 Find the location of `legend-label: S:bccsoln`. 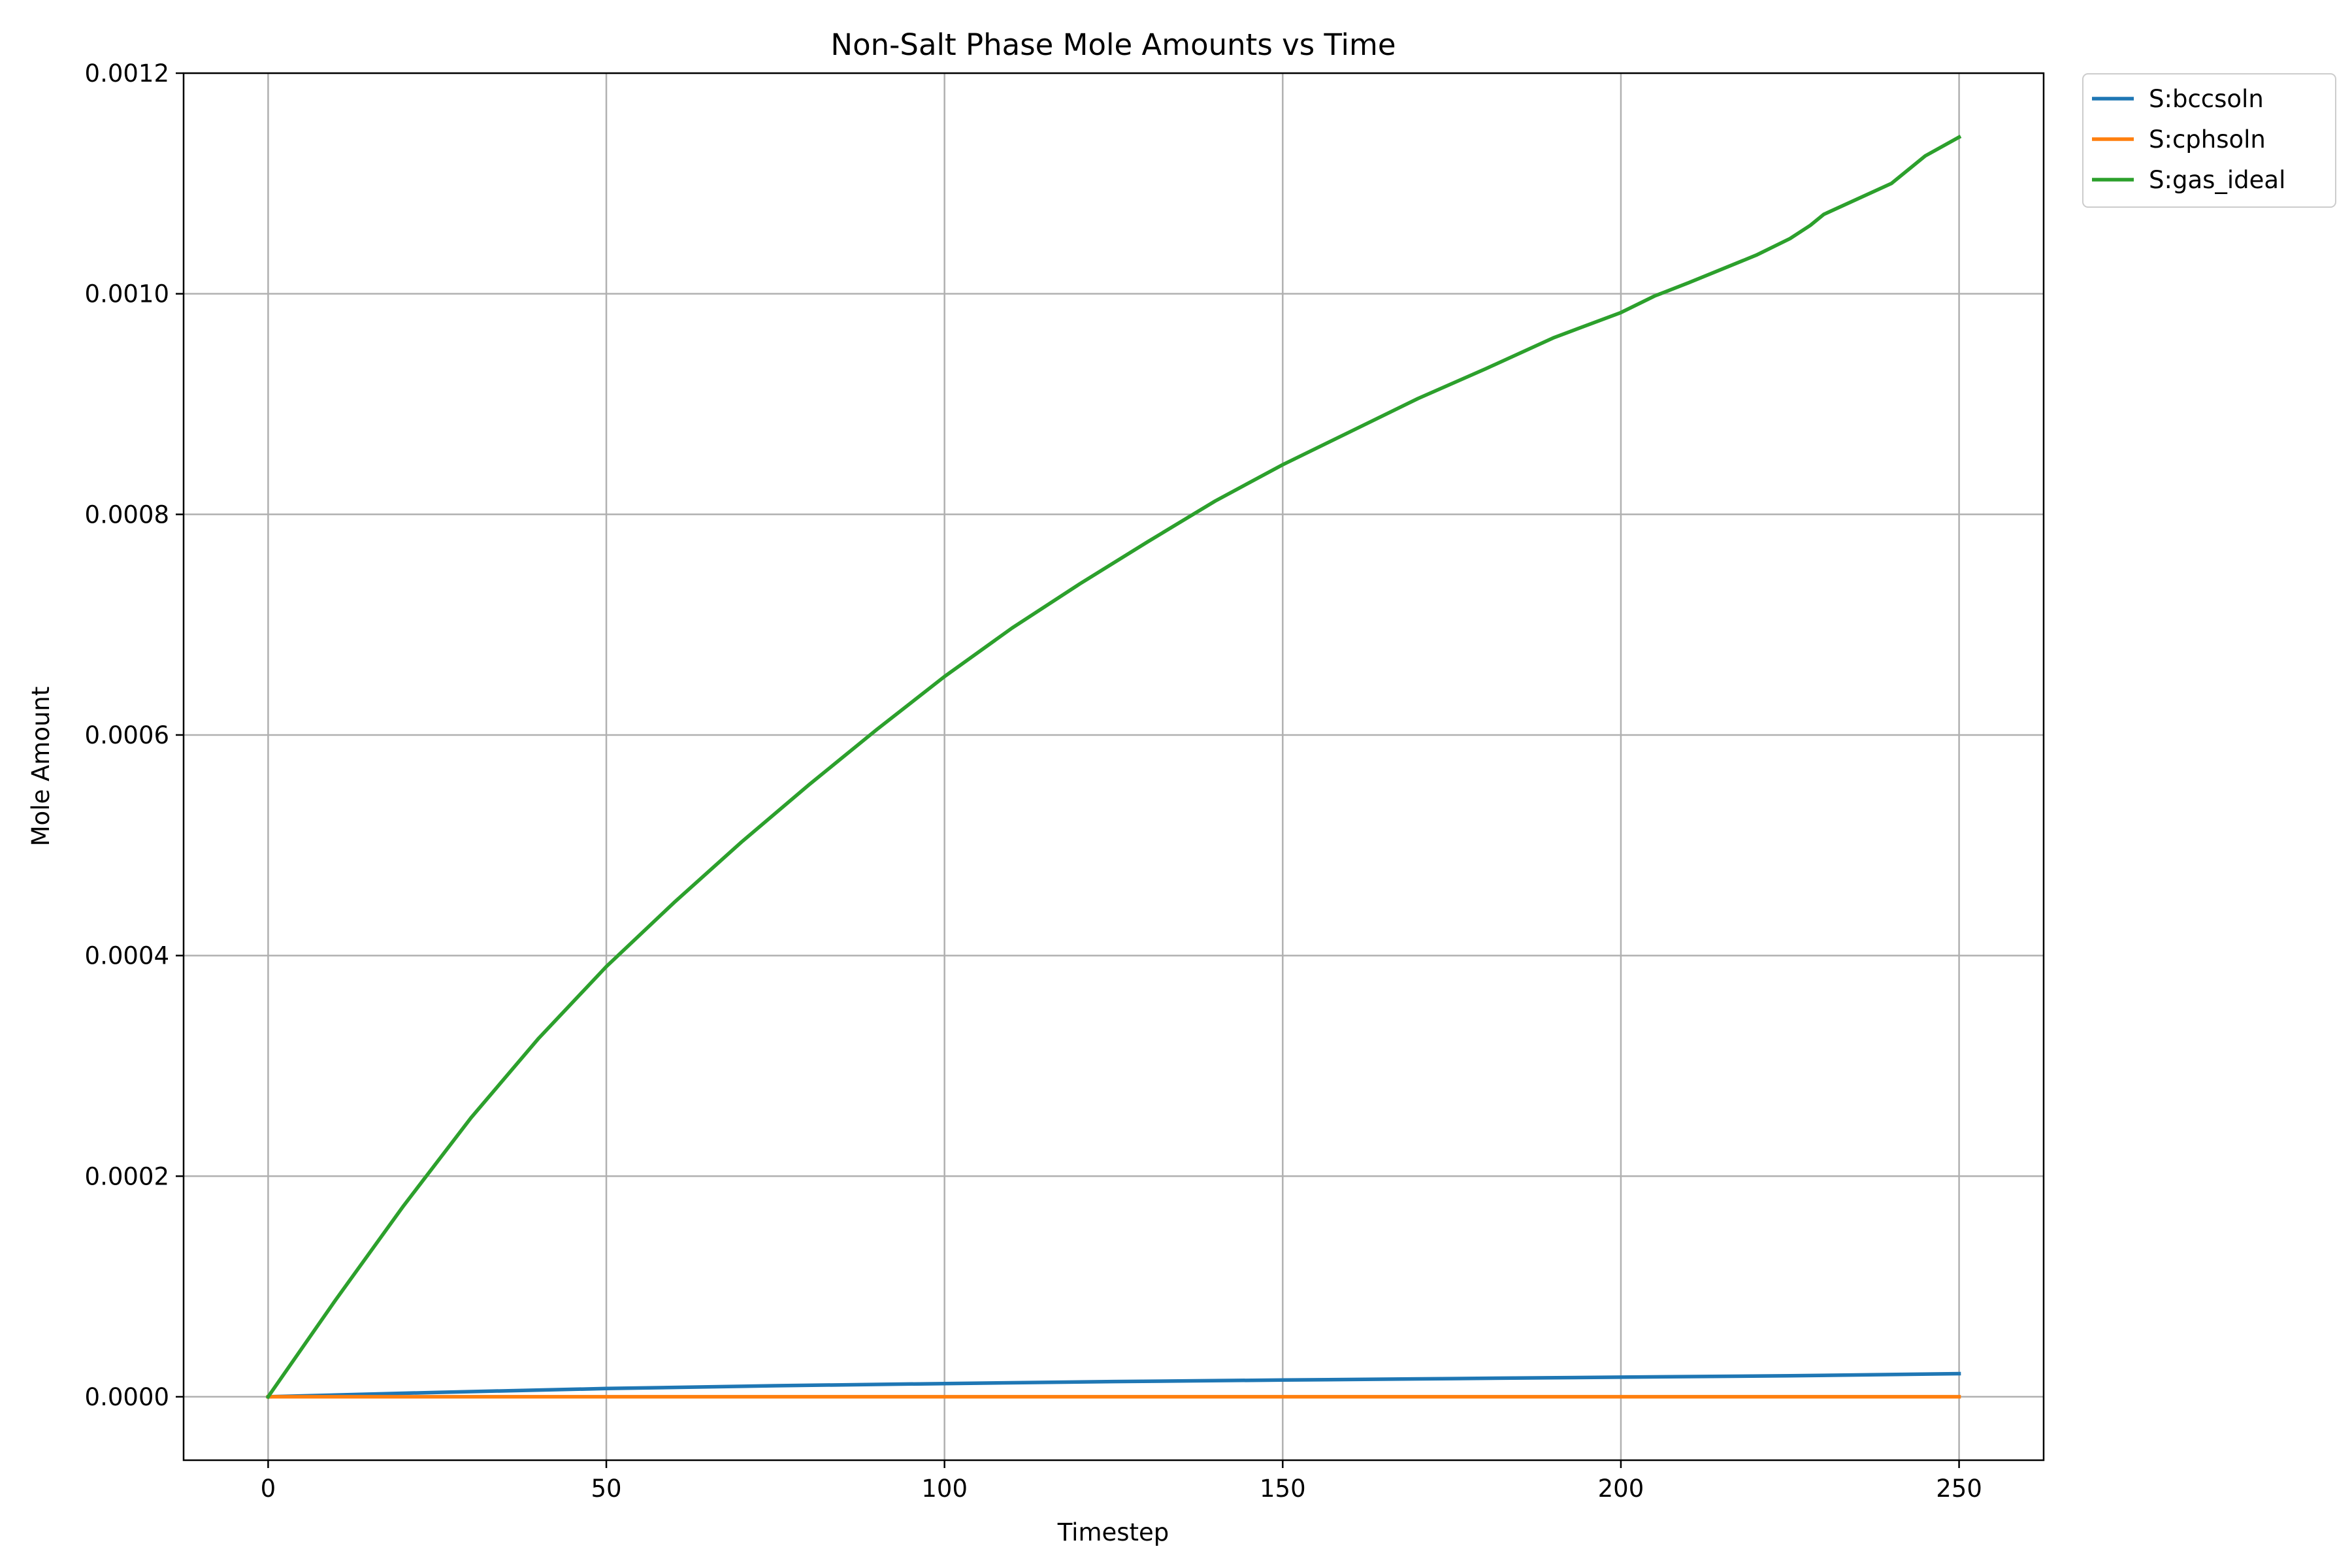

legend-label: S:bccsoln is located at coordinates (2206, 99).